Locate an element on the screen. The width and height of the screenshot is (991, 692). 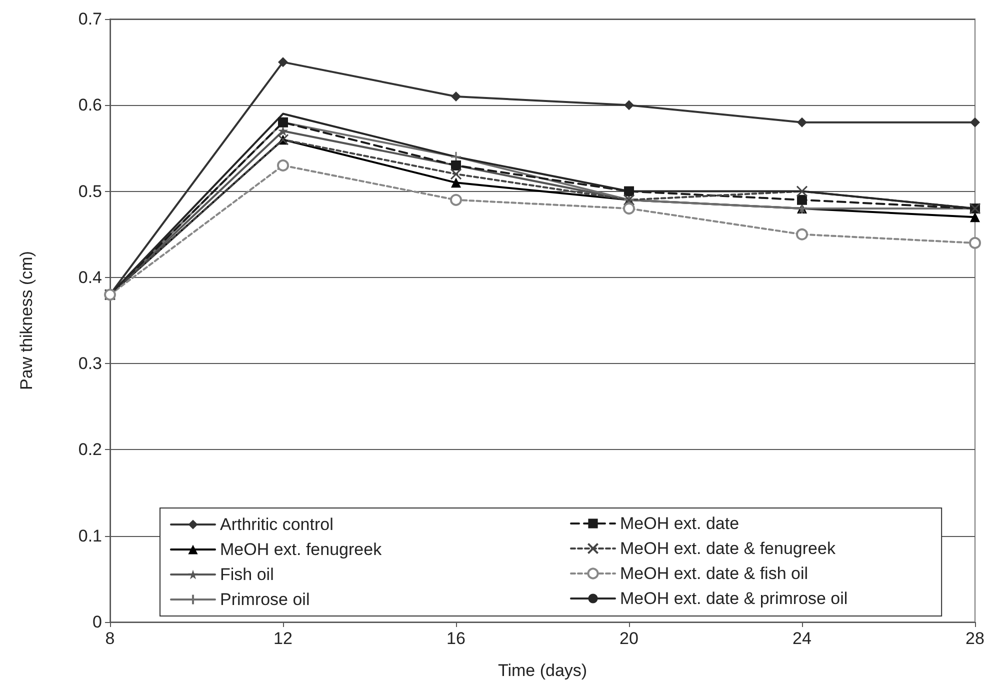
y-tick-label: 0.6 is located at coordinates (90, 105).